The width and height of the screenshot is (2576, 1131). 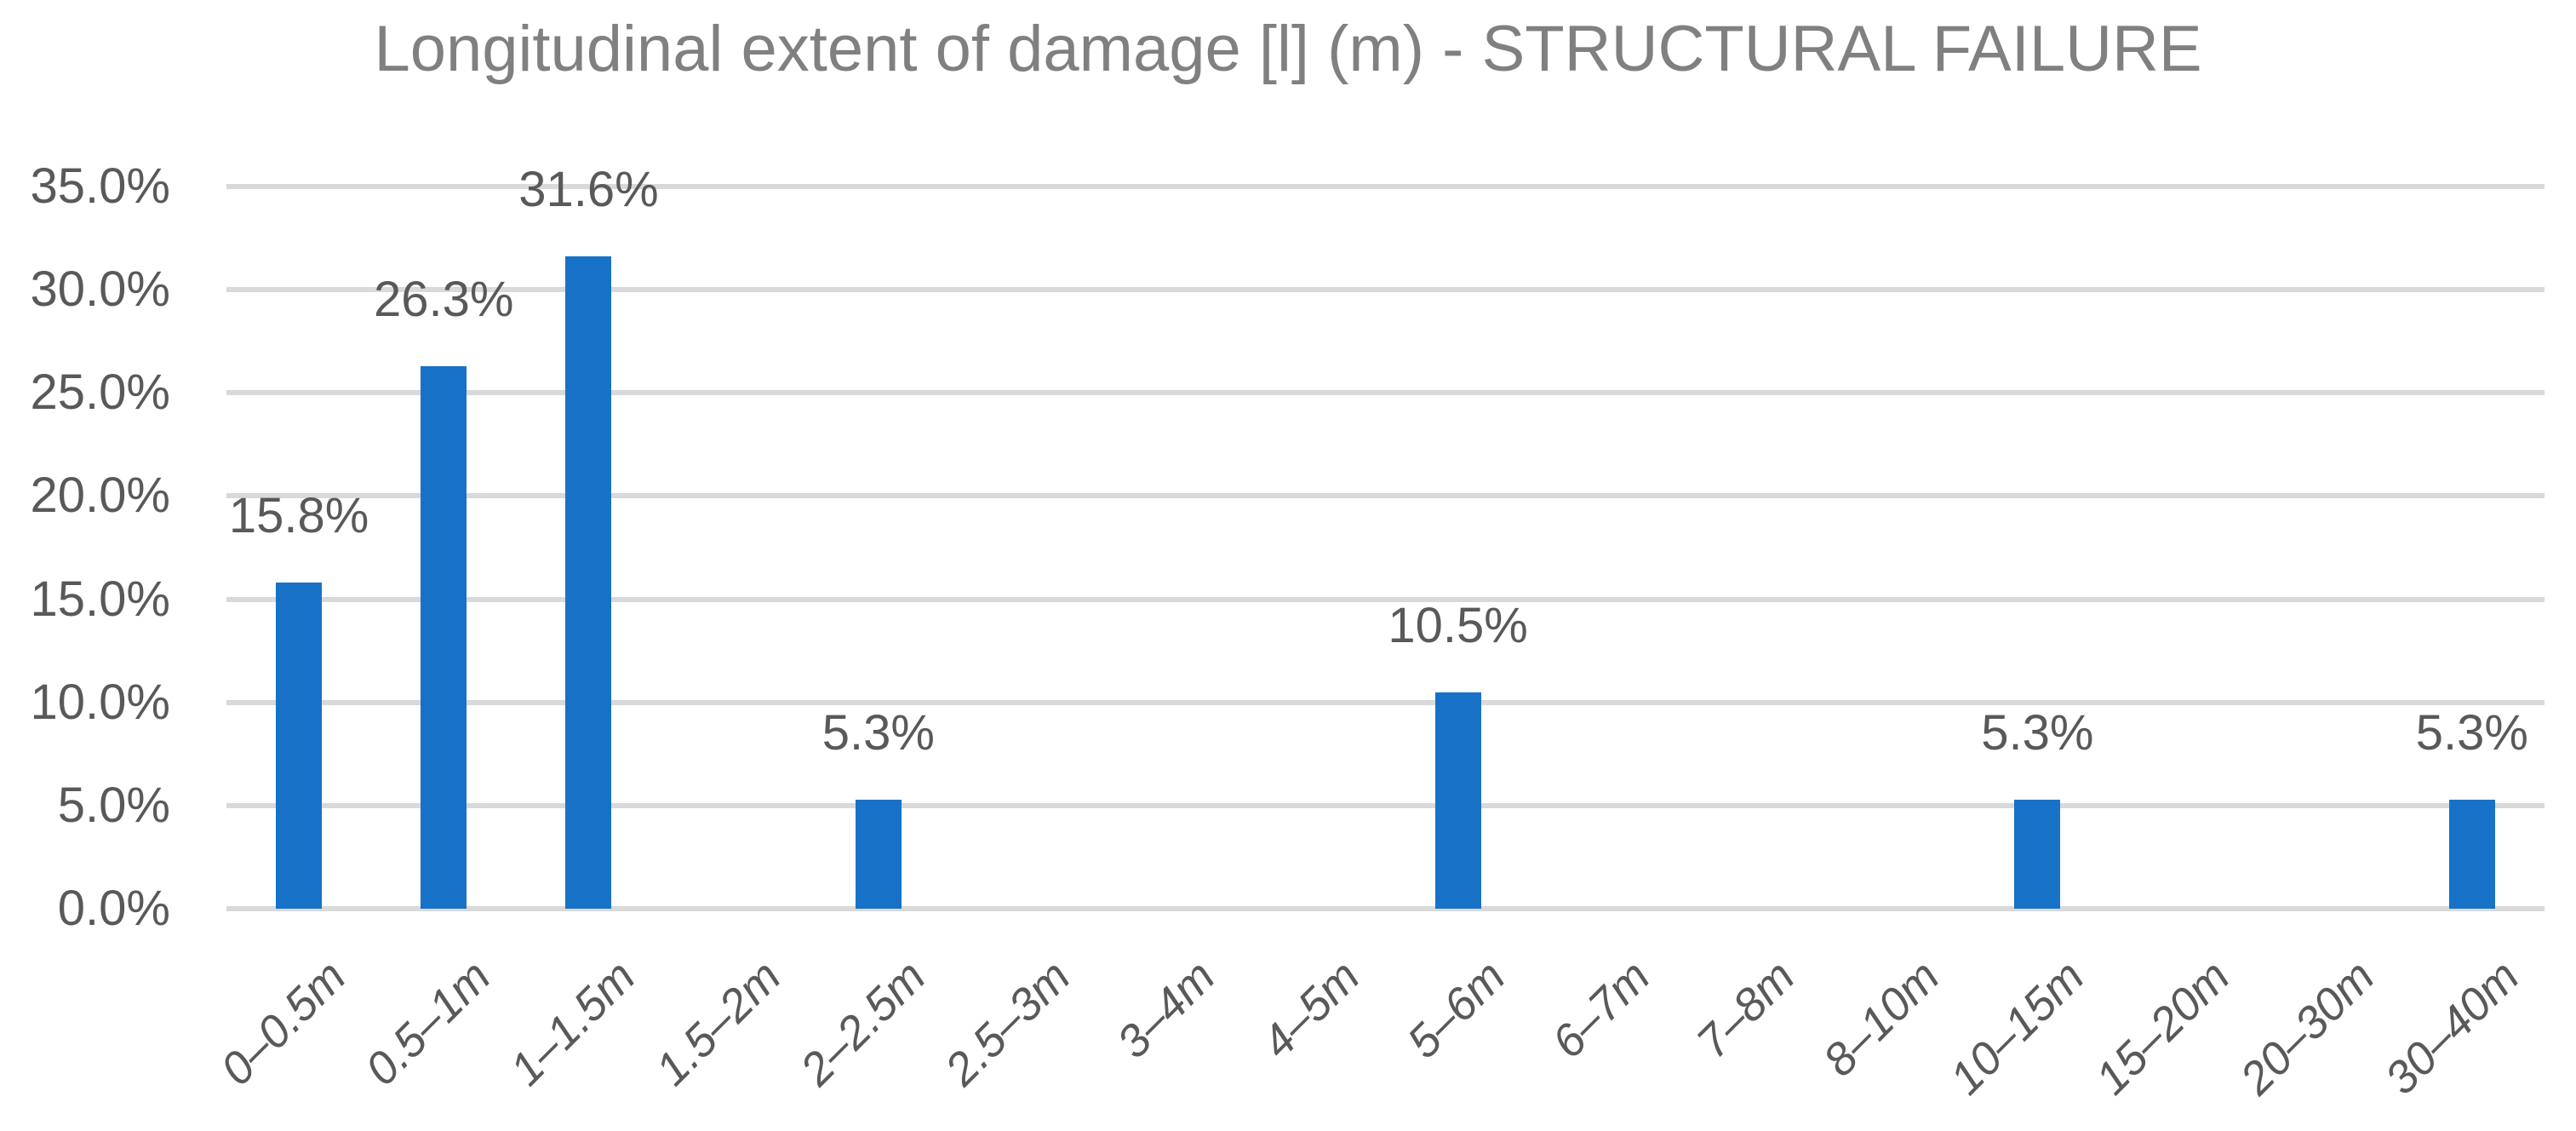 What do you see at coordinates (444, 299) in the screenshot?
I see `bar-data-label: 26.3%` at bounding box center [444, 299].